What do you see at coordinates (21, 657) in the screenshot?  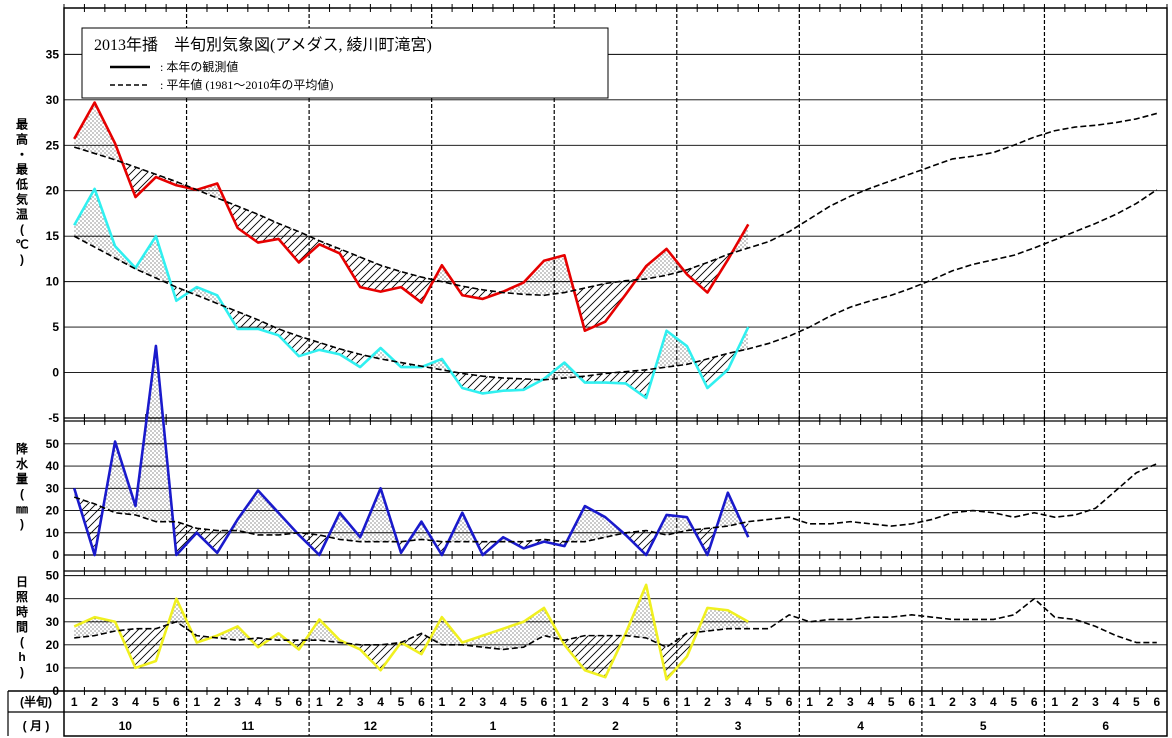 I see `y-axis-label-char: h` at bounding box center [21, 657].